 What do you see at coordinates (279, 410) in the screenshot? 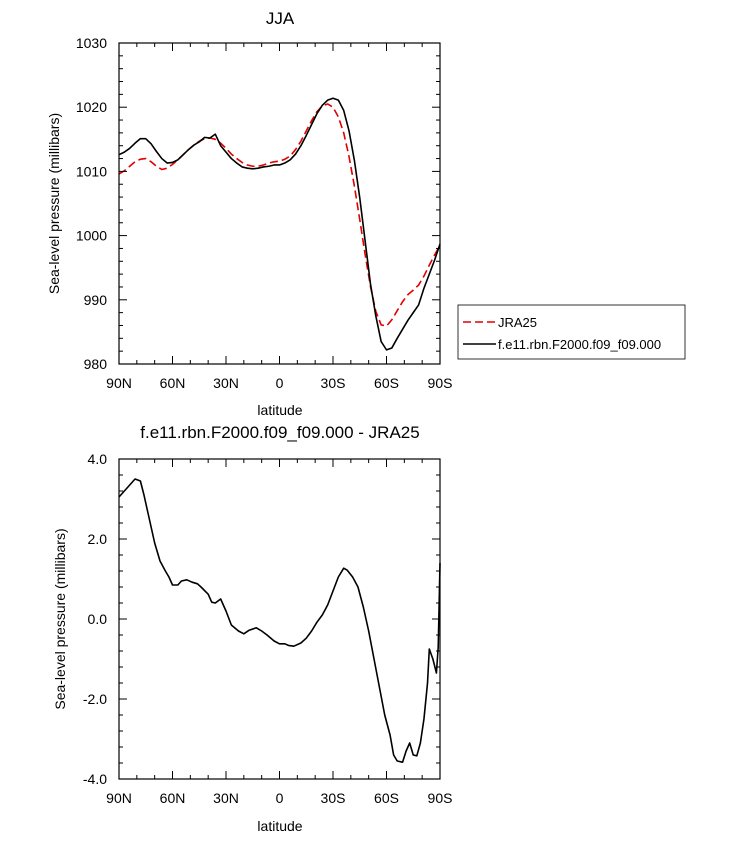
I see `top-chart-x-axis-label: latitude` at bounding box center [279, 410].